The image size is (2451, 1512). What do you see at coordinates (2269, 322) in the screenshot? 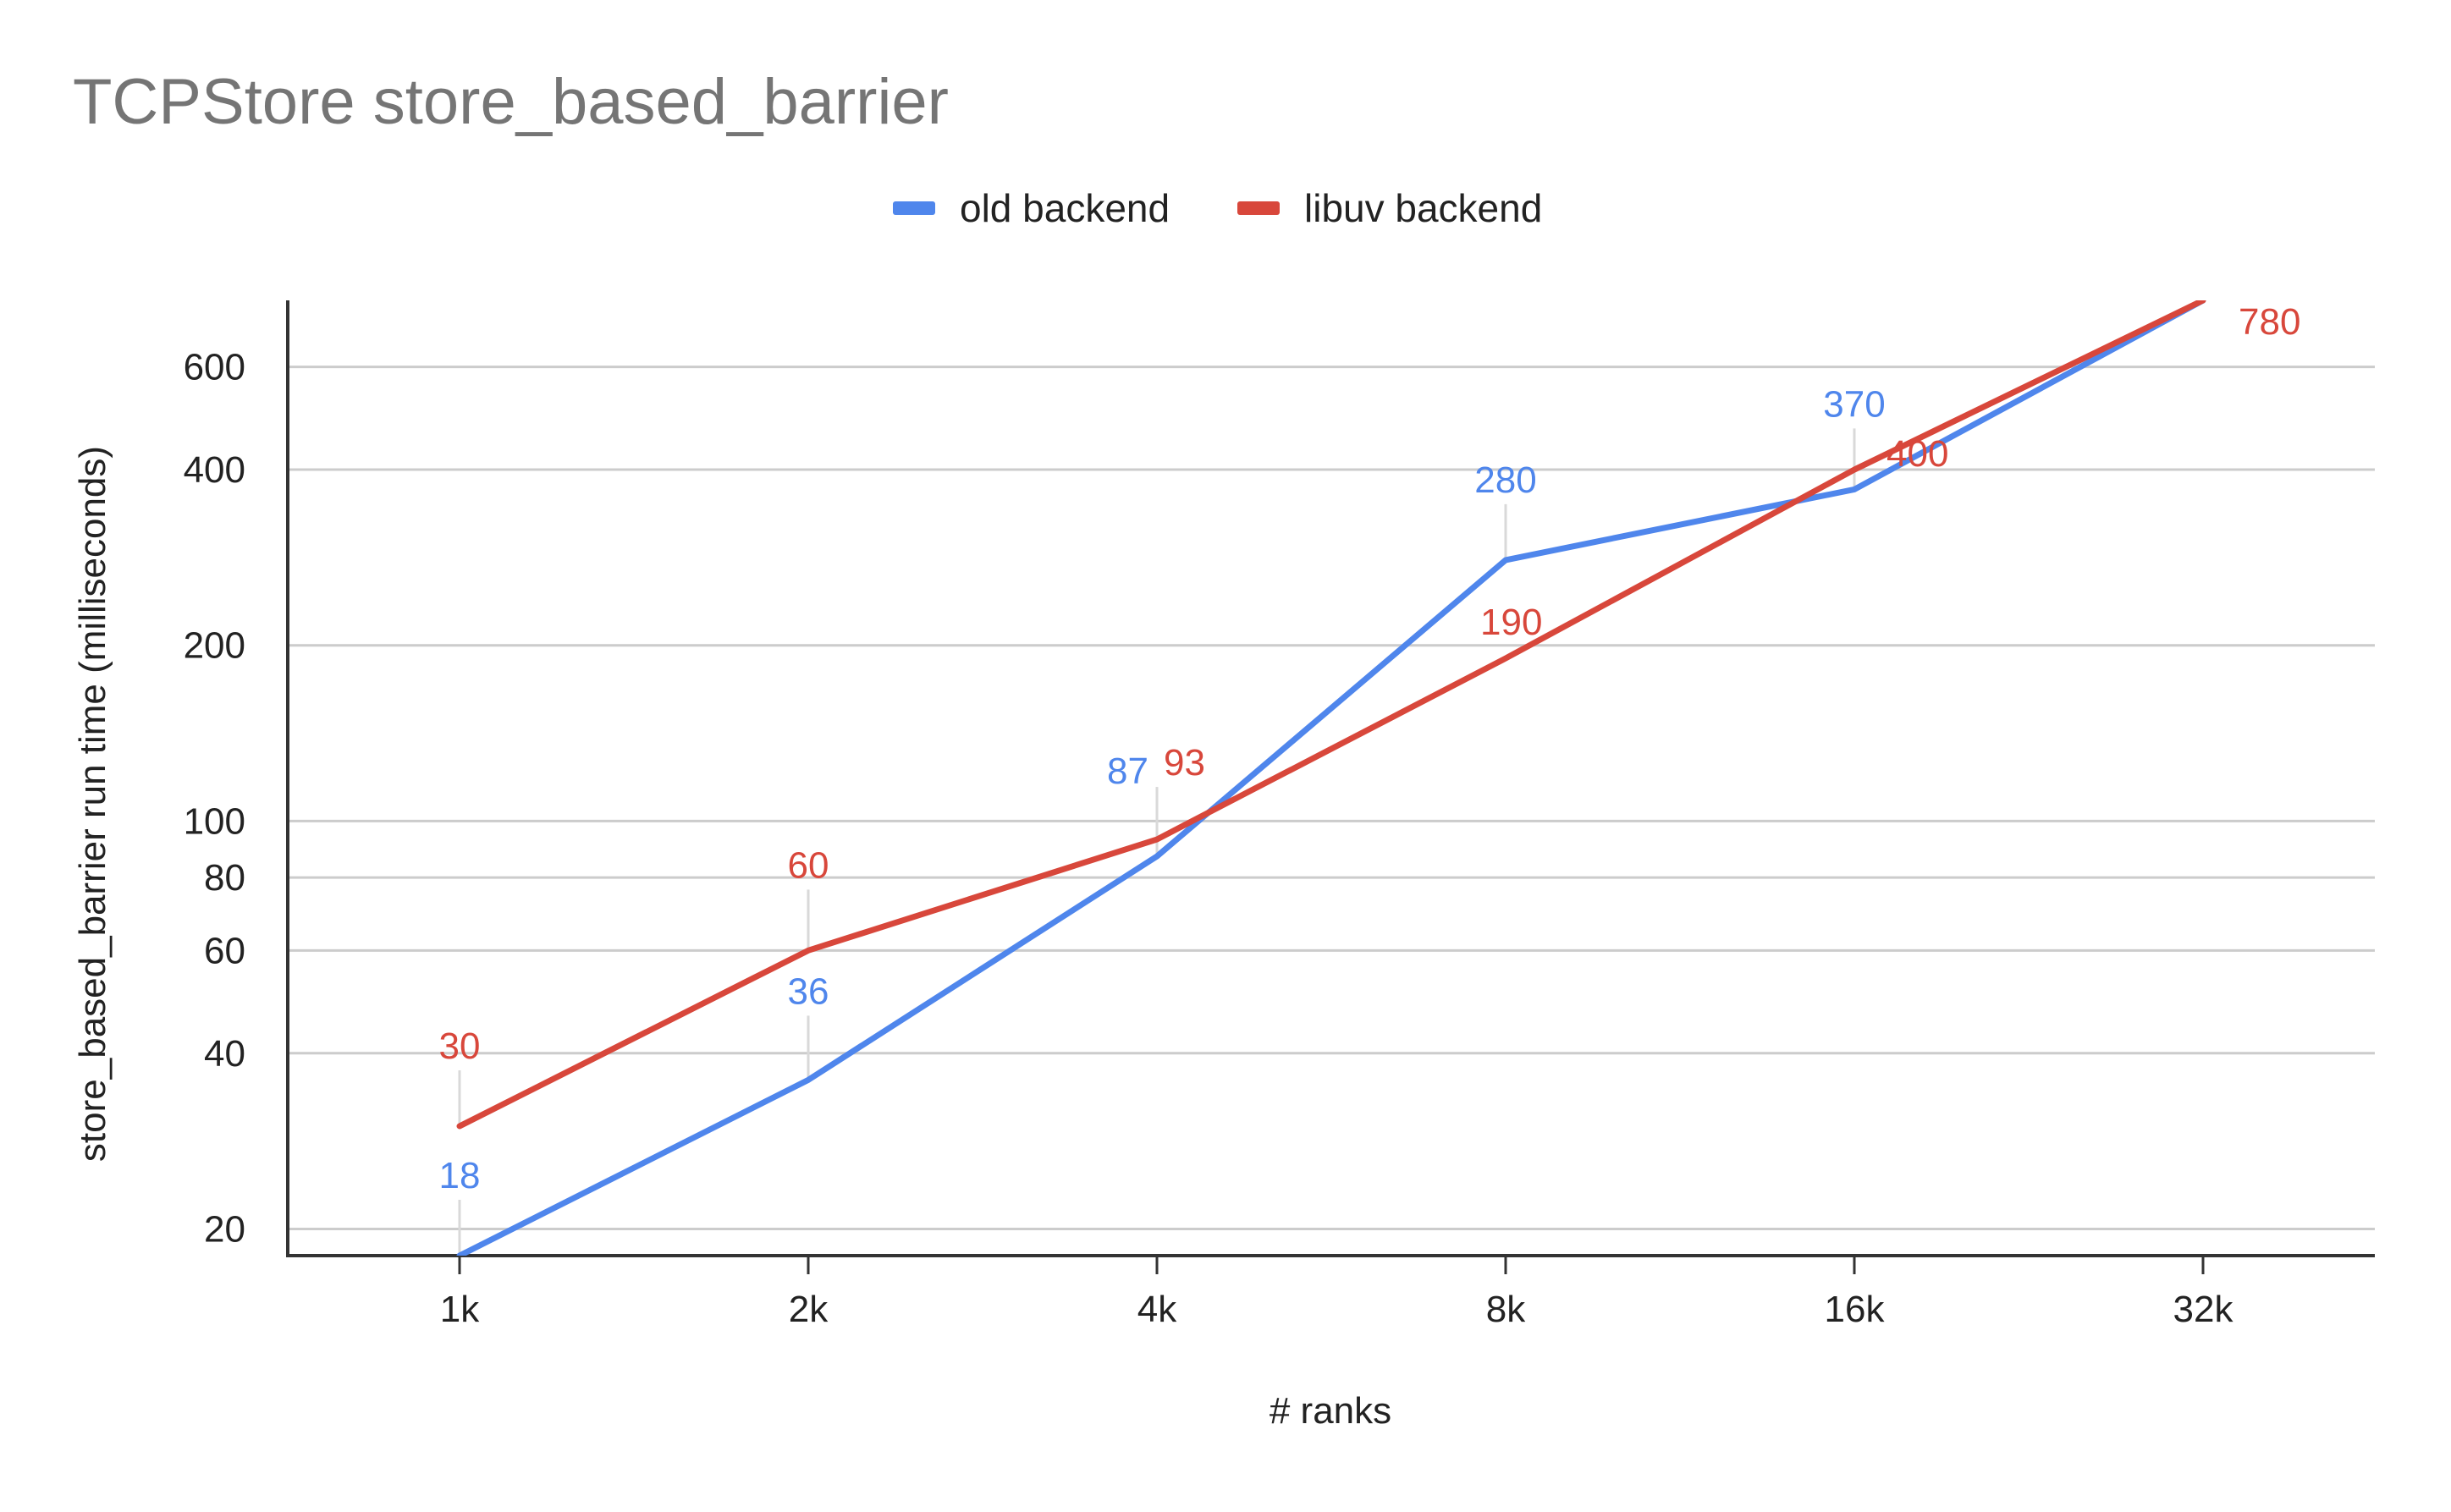
I see `data-label-libuv-backend: 780` at bounding box center [2269, 322].